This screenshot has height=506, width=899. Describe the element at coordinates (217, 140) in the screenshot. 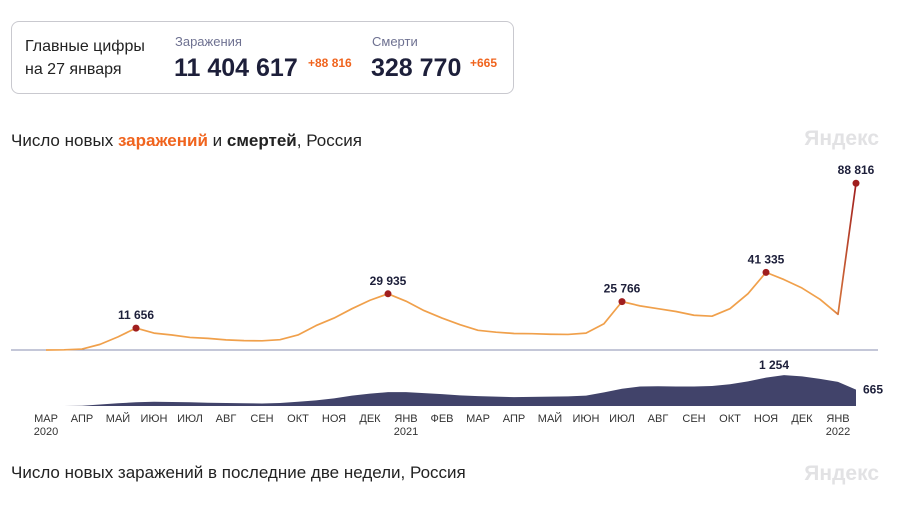

I see `title-part: и` at that location.